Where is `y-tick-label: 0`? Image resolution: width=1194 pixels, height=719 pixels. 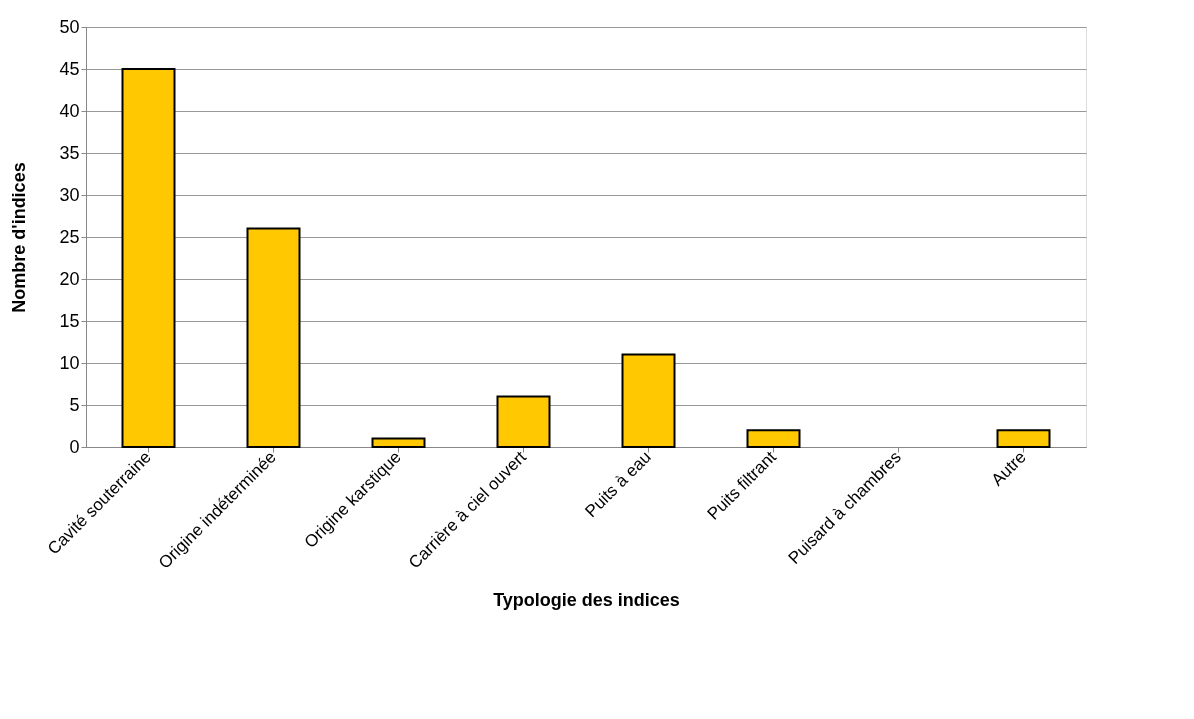 y-tick-label: 0 is located at coordinates (74, 446).